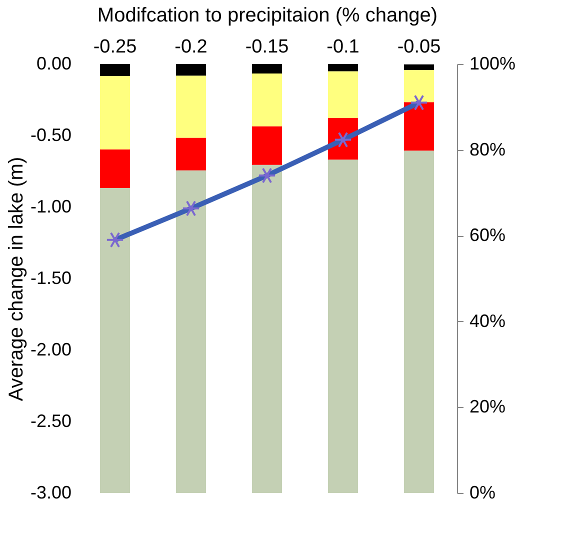 The height and width of the screenshot is (540, 567). I want to click on y-tick-label: -1.00, so click(51, 206).